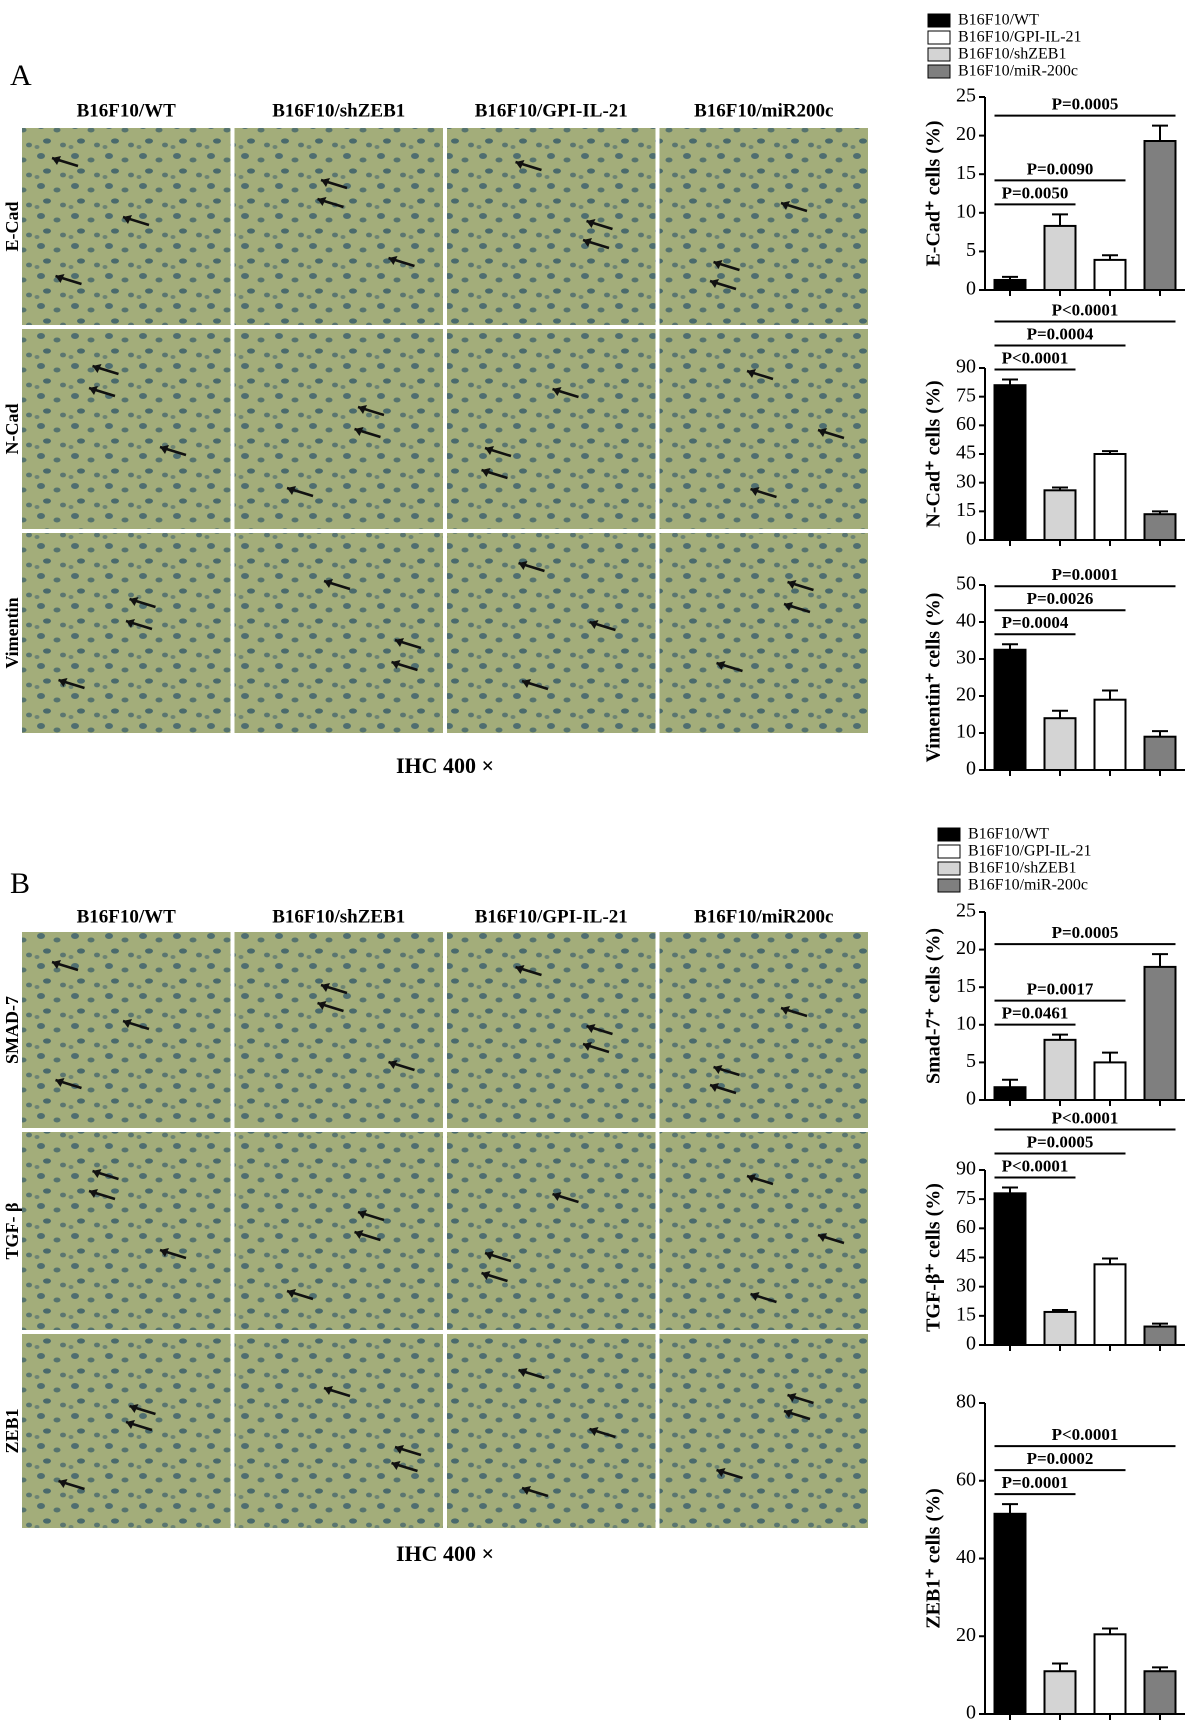  I want to click on y-tick-label: 60, so click(966, 1479).